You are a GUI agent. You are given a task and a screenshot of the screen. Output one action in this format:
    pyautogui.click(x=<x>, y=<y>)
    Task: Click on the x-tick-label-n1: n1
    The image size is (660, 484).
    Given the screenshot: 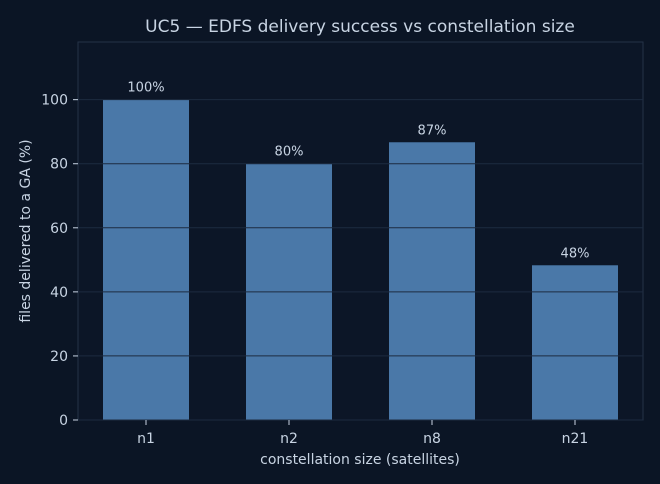 What is the action you would take?
    pyautogui.click(x=146, y=439)
    